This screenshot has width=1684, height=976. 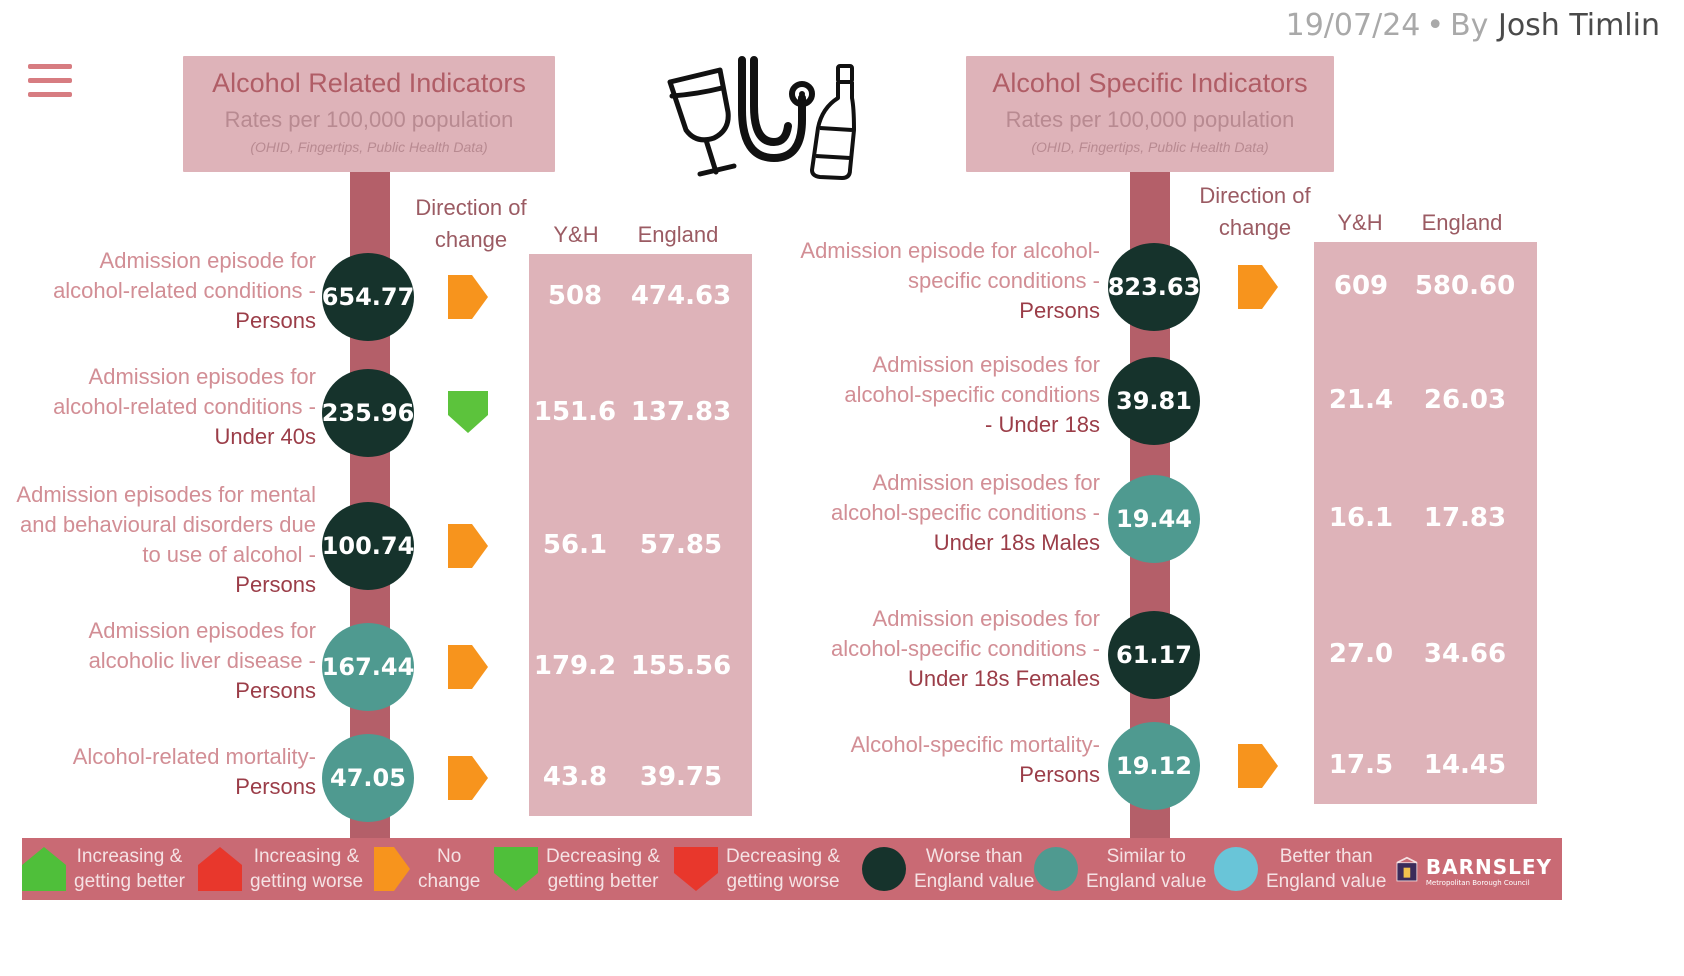 I want to click on legend-item-2: No change, so click(x=427, y=869).